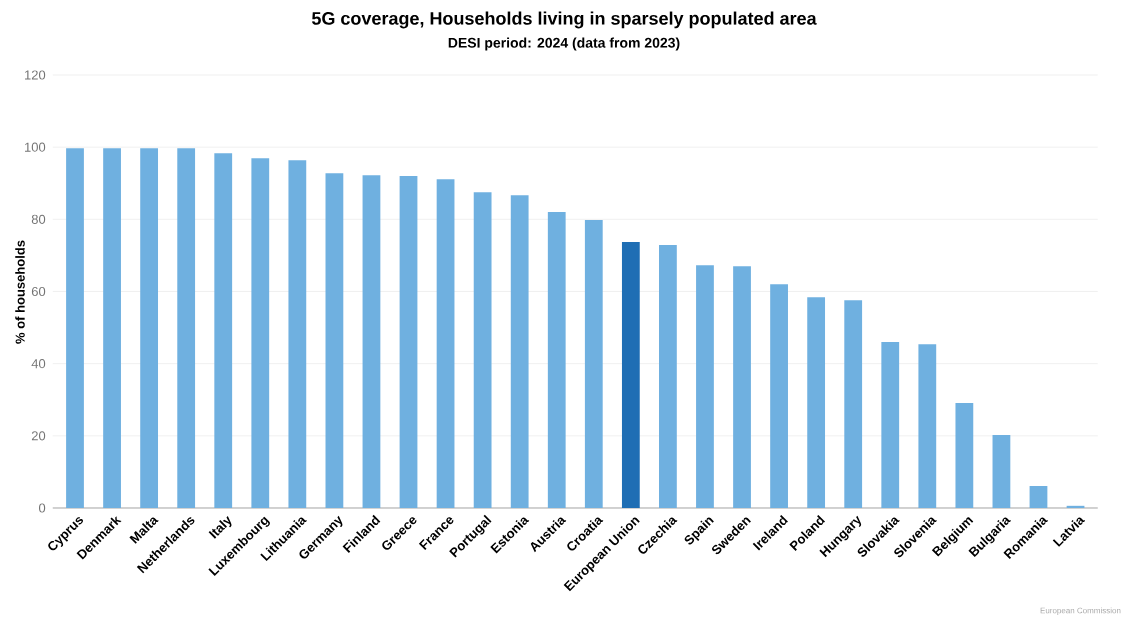 The width and height of the screenshot is (1131, 624). What do you see at coordinates (1080, 611) in the screenshot?
I see `text: European Commission` at bounding box center [1080, 611].